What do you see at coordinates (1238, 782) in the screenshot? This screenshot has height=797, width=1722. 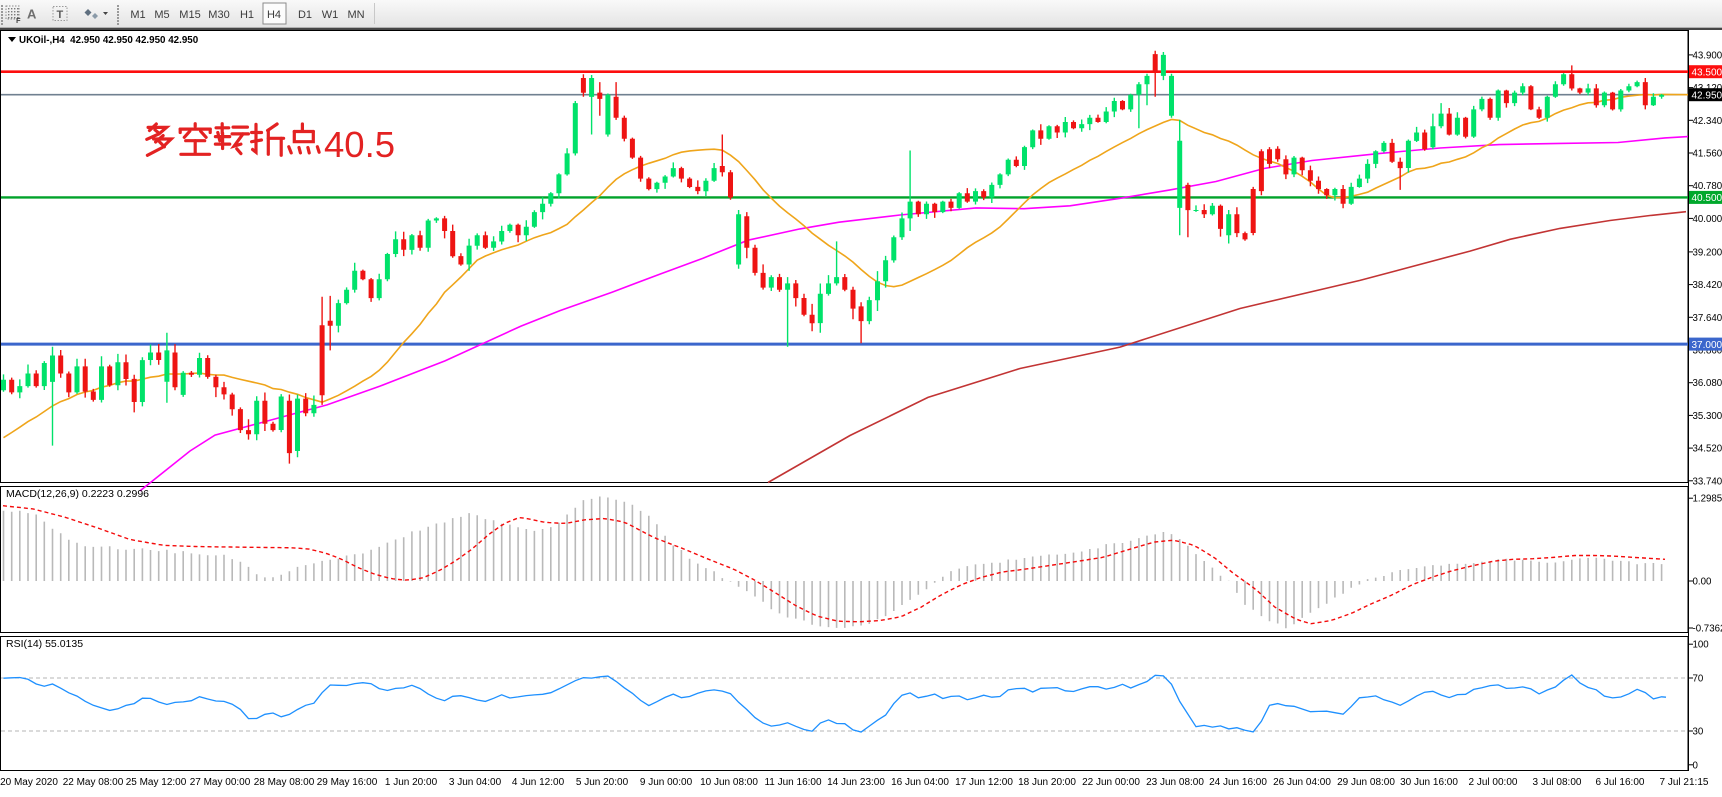 I see `svg-text: 24 Jun 16:00` at bounding box center [1238, 782].